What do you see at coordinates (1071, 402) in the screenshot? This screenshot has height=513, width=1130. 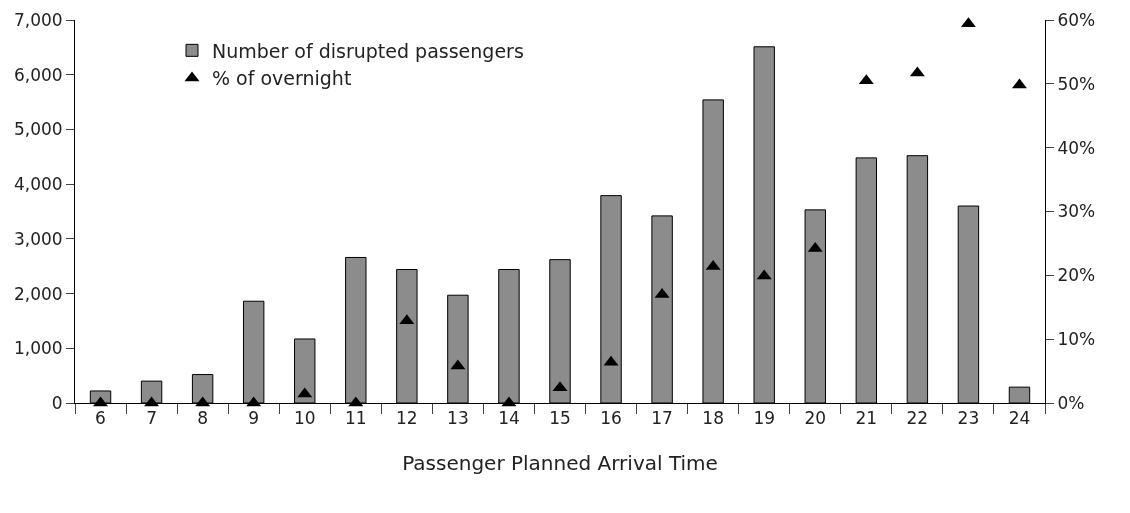 I see `y2-tick-label: 0%` at bounding box center [1071, 402].